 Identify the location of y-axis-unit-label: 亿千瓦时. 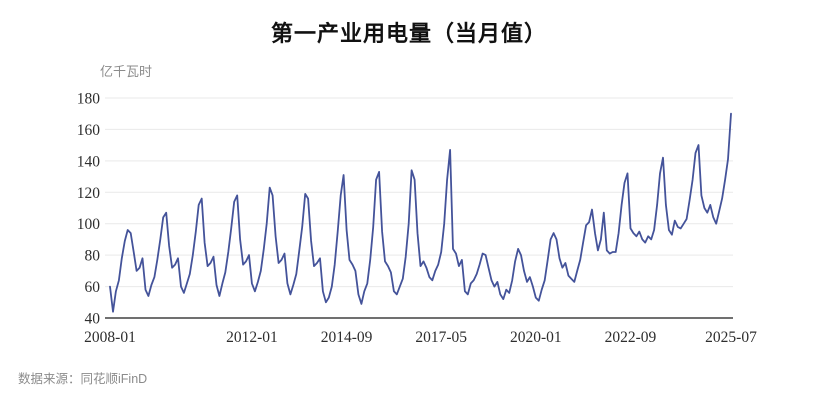
(126, 71).